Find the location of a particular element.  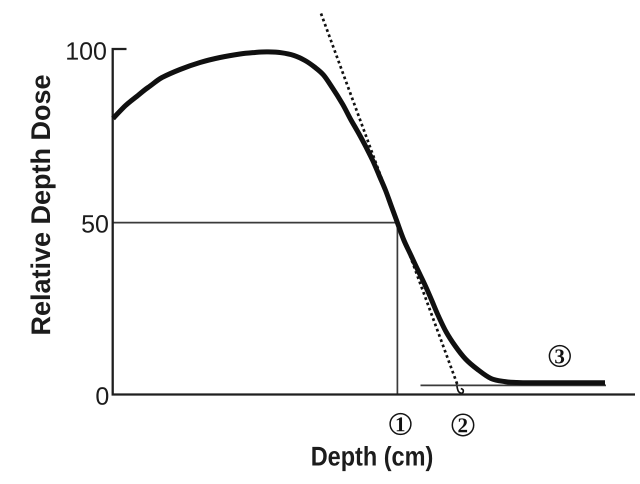

svg-text: 0 is located at coordinates (102, 397).